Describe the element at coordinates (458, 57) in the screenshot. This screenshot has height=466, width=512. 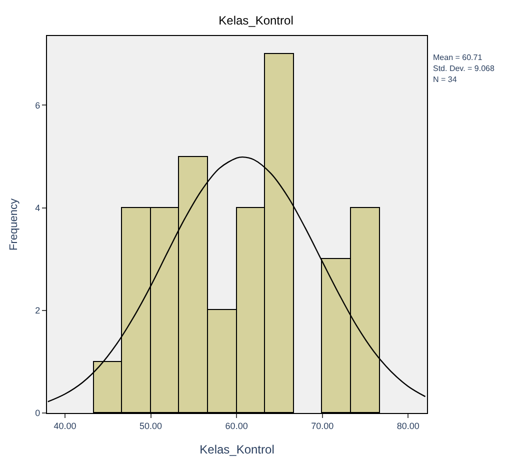
I see `text: Mean = 60.71` at that location.